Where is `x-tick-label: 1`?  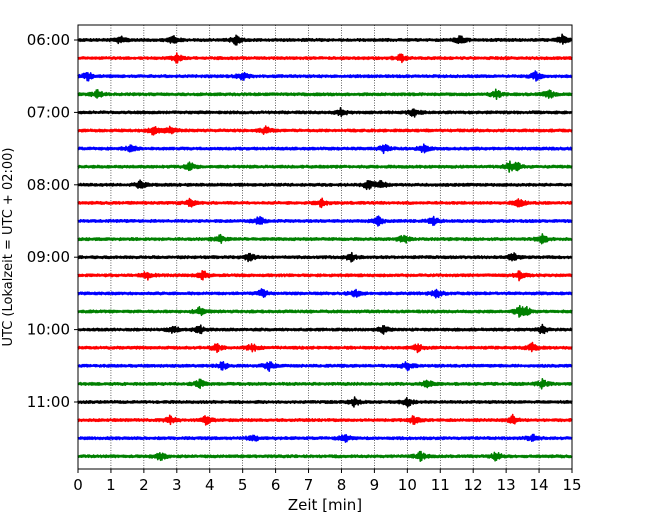 x-tick-label: 1 is located at coordinates (111, 485).